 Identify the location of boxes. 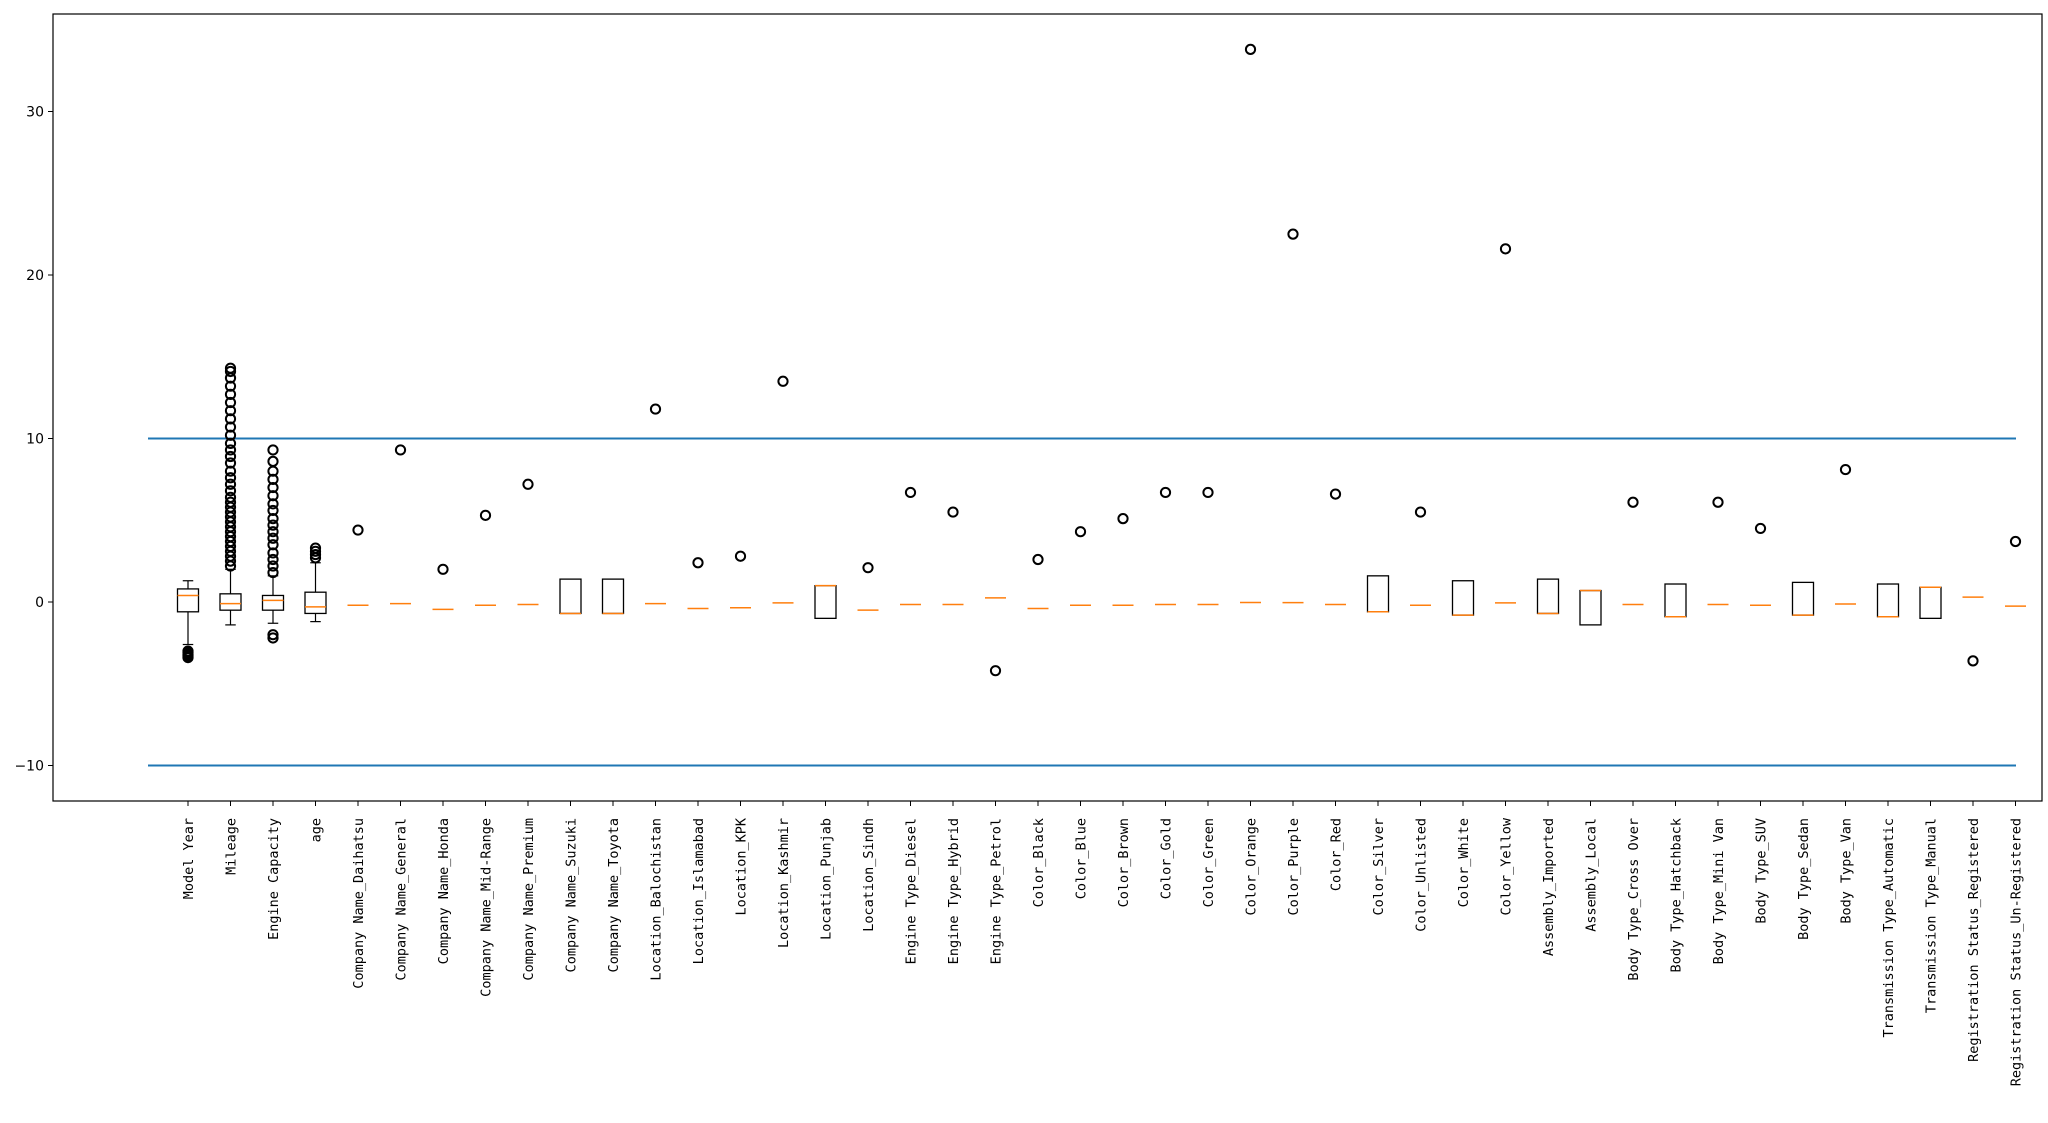
(1101, 604).